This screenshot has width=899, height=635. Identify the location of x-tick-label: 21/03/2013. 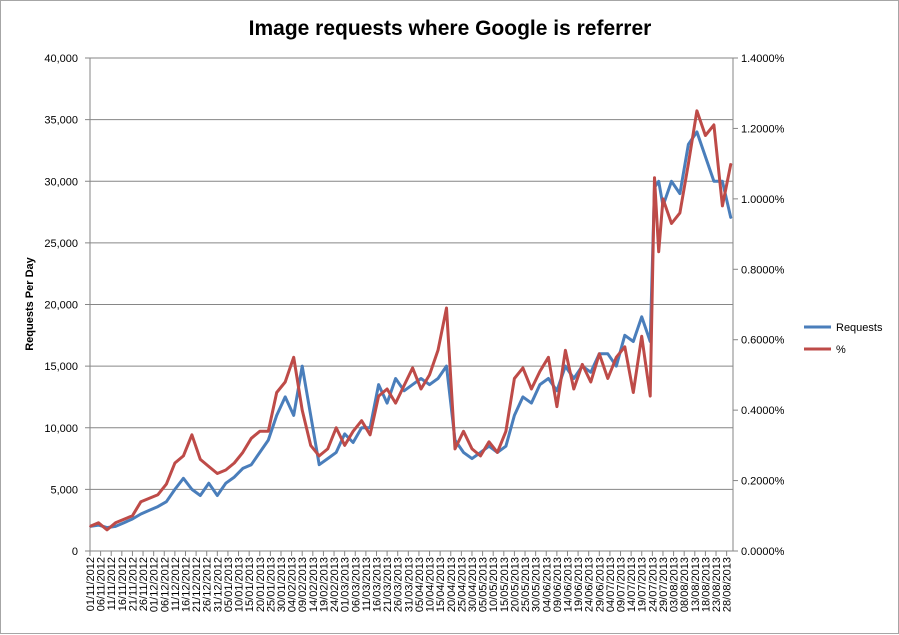
(388, 584).